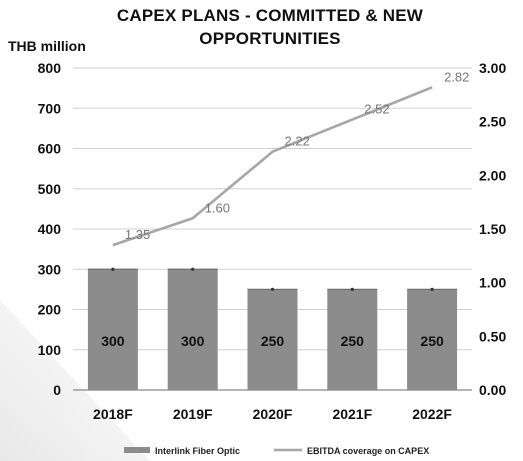 This screenshot has height=461, width=523. What do you see at coordinates (217, 207) in the screenshot?
I see `line-value-label: 1.60` at bounding box center [217, 207].